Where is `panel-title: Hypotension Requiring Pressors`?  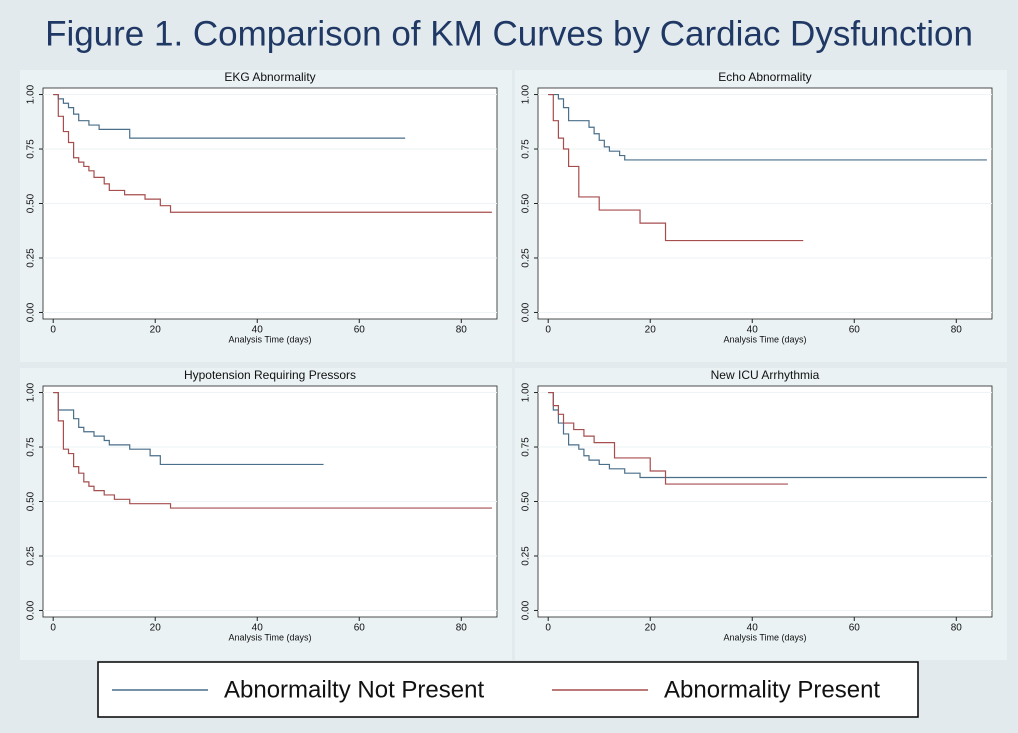 panel-title: Hypotension Requiring Pressors is located at coordinates (270, 375).